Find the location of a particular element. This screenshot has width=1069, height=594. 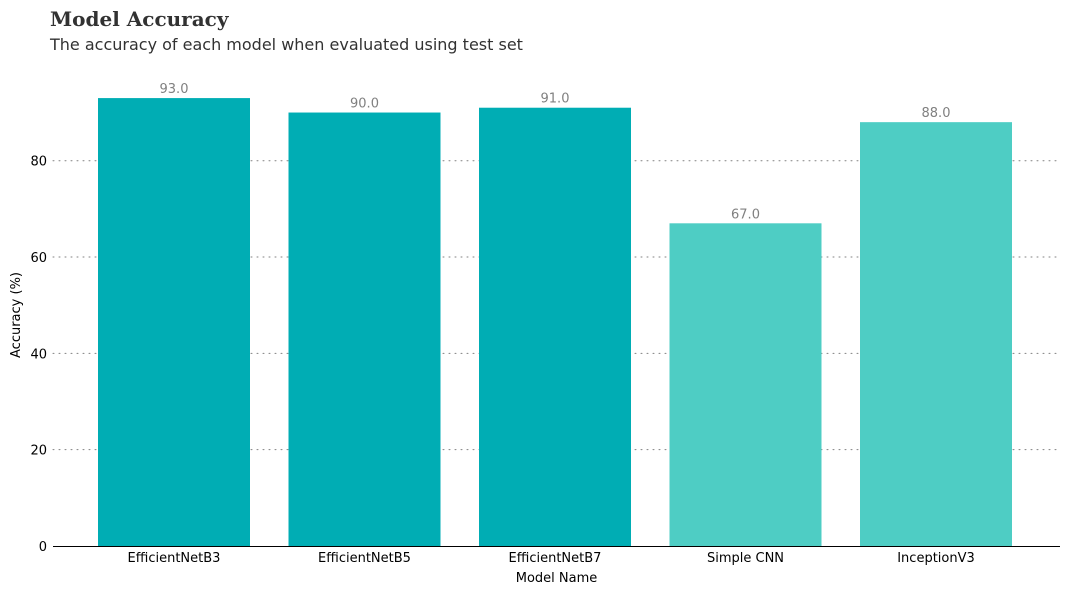

y-tick-labels: 0 20 40 60 80 is located at coordinates (38, 355).